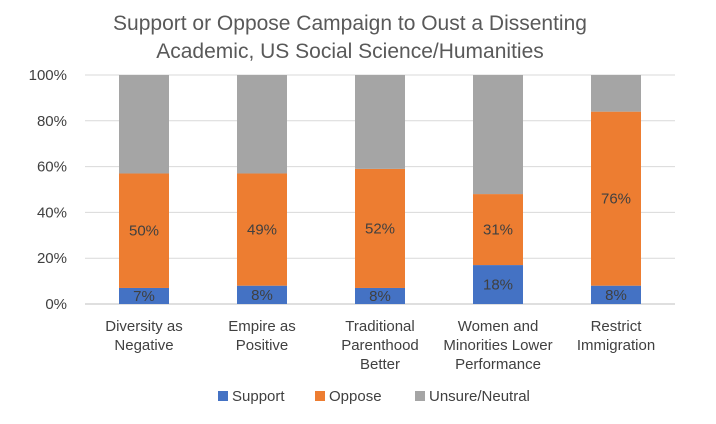 The height and width of the screenshot is (424, 716). What do you see at coordinates (144, 336) in the screenshot?
I see `x-tick-label: Diversity as Negative` at bounding box center [144, 336].